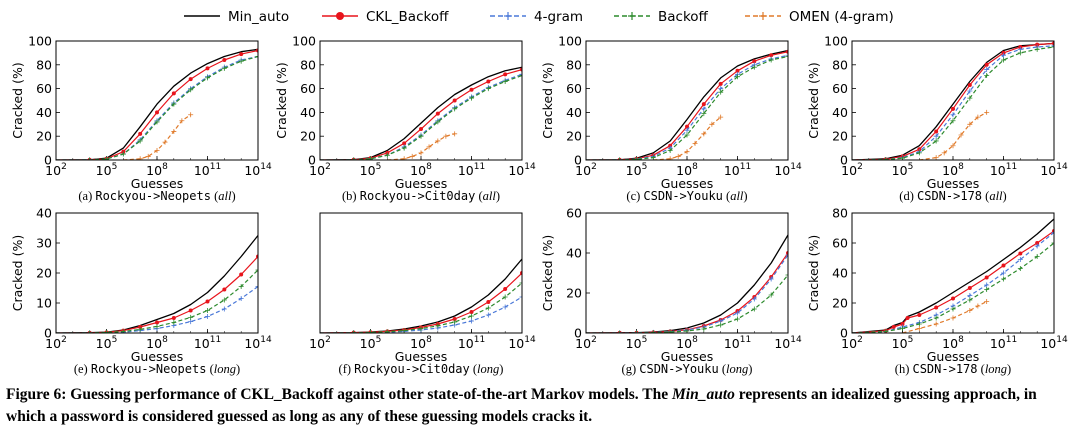 The image size is (1080, 435). What do you see at coordinates (819, 17) in the screenshot?
I see `legend-item-omen-4-gram-: OMEN (4-gram)` at bounding box center [819, 17].